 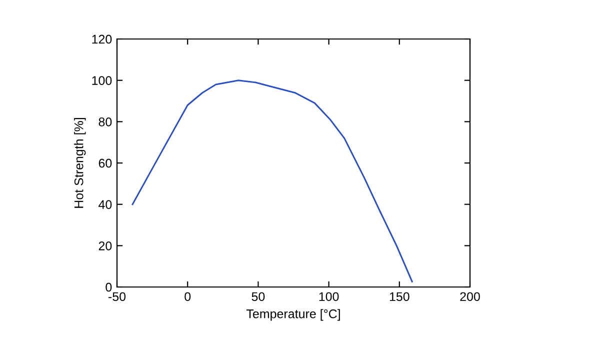 I want to click on x-tick-label: -50, so click(x=117, y=297).